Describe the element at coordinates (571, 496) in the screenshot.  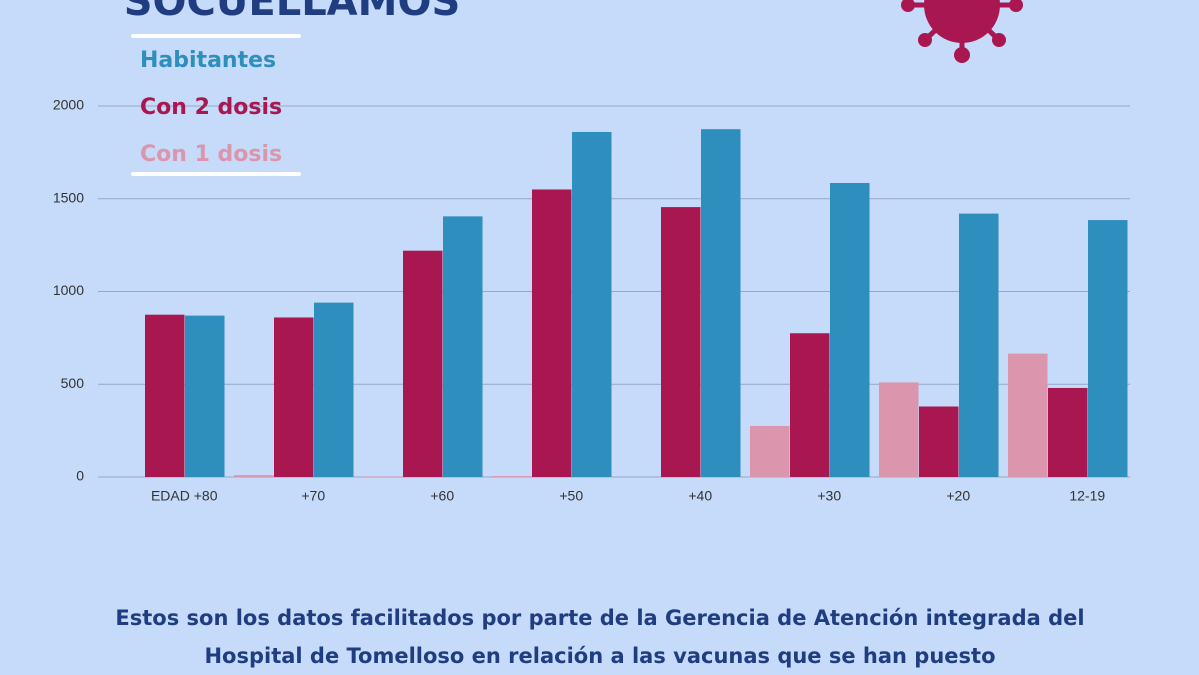
I see `x-tick-label: +50` at that location.